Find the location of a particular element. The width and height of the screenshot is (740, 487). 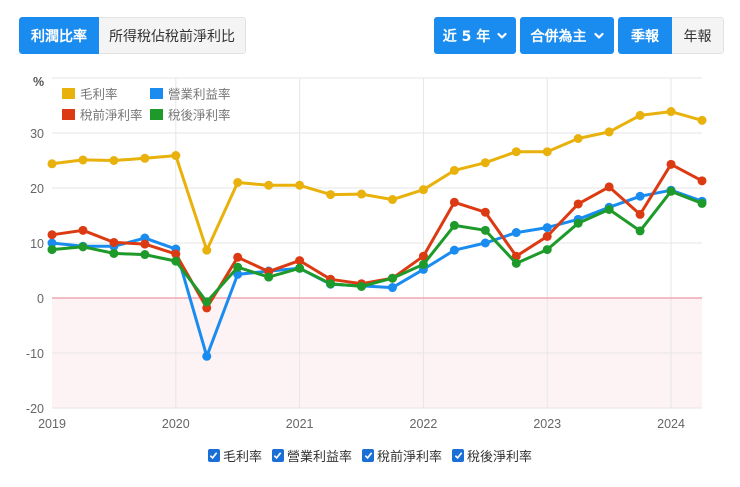

toggle-gross-margin: 毛利率 is located at coordinates (234, 455).